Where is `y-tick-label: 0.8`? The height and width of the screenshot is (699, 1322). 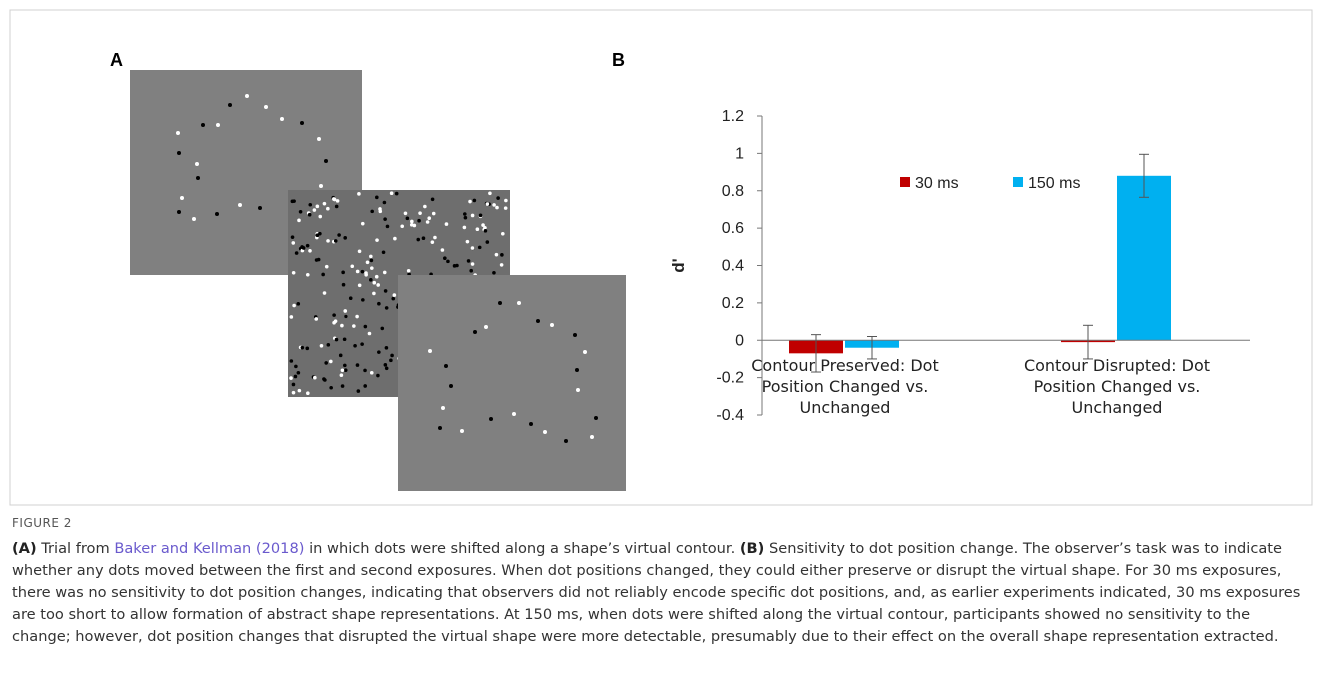
y-tick-label: 0.8 is located at coordinates (733, 191).